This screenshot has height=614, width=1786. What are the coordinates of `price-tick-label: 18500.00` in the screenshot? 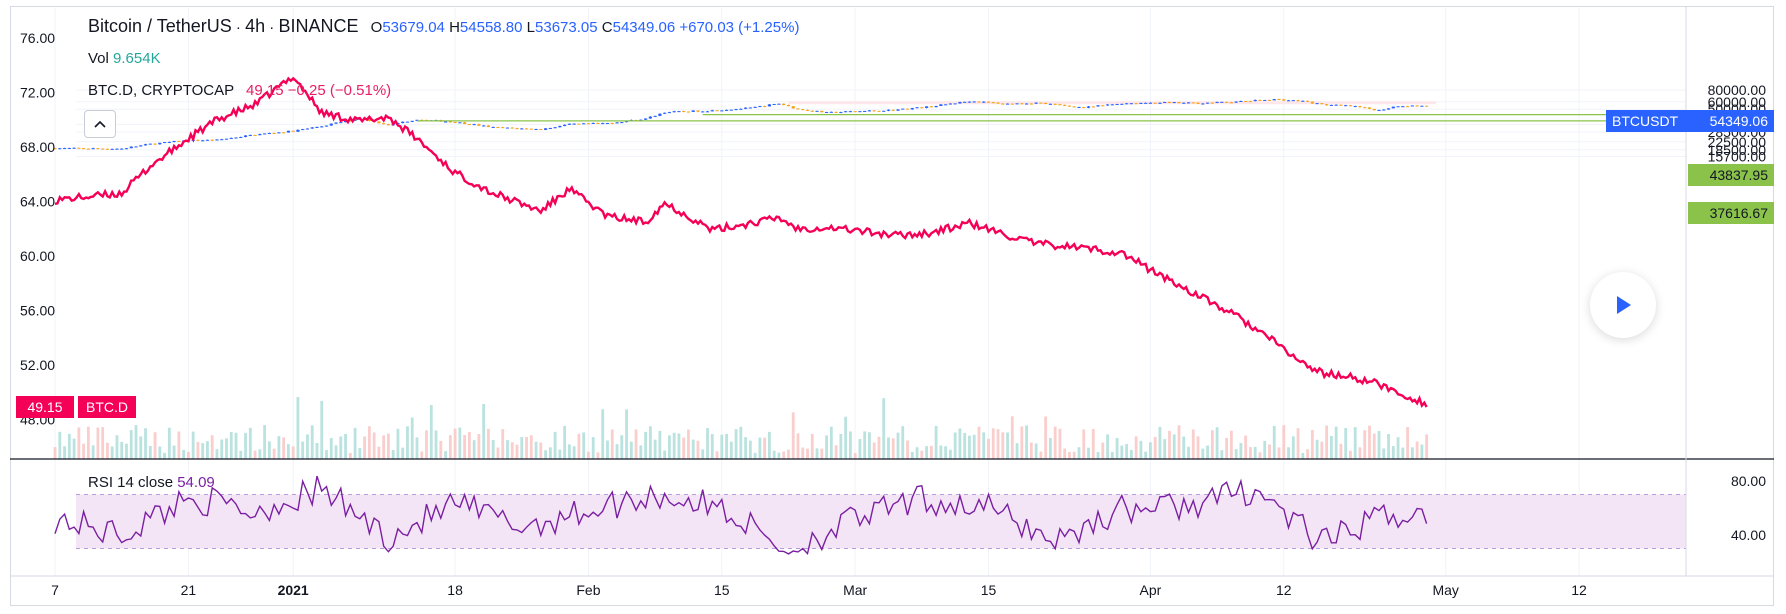 It's located at (1737, 150).